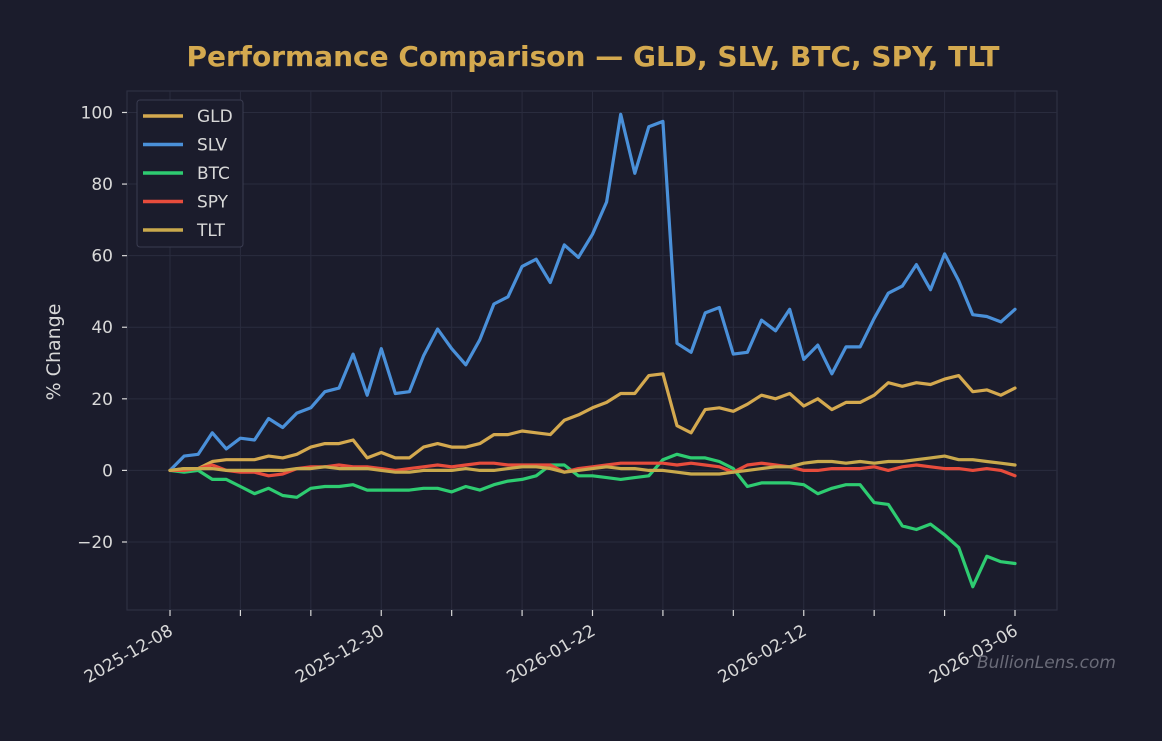 The width and height of the screenshot is (1162, 741). Describe the element at coordinates (54, 352) in the screenshot. I see `y-axis-label: % Change` at that location.